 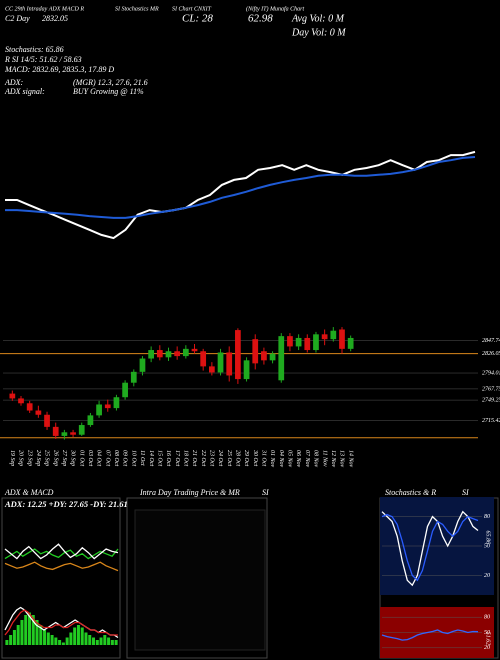 What do you see at coordinates (185, 458) in the screenshot?
I see `x-tick-label: 18 Oct` at bounding box center [185, 458].